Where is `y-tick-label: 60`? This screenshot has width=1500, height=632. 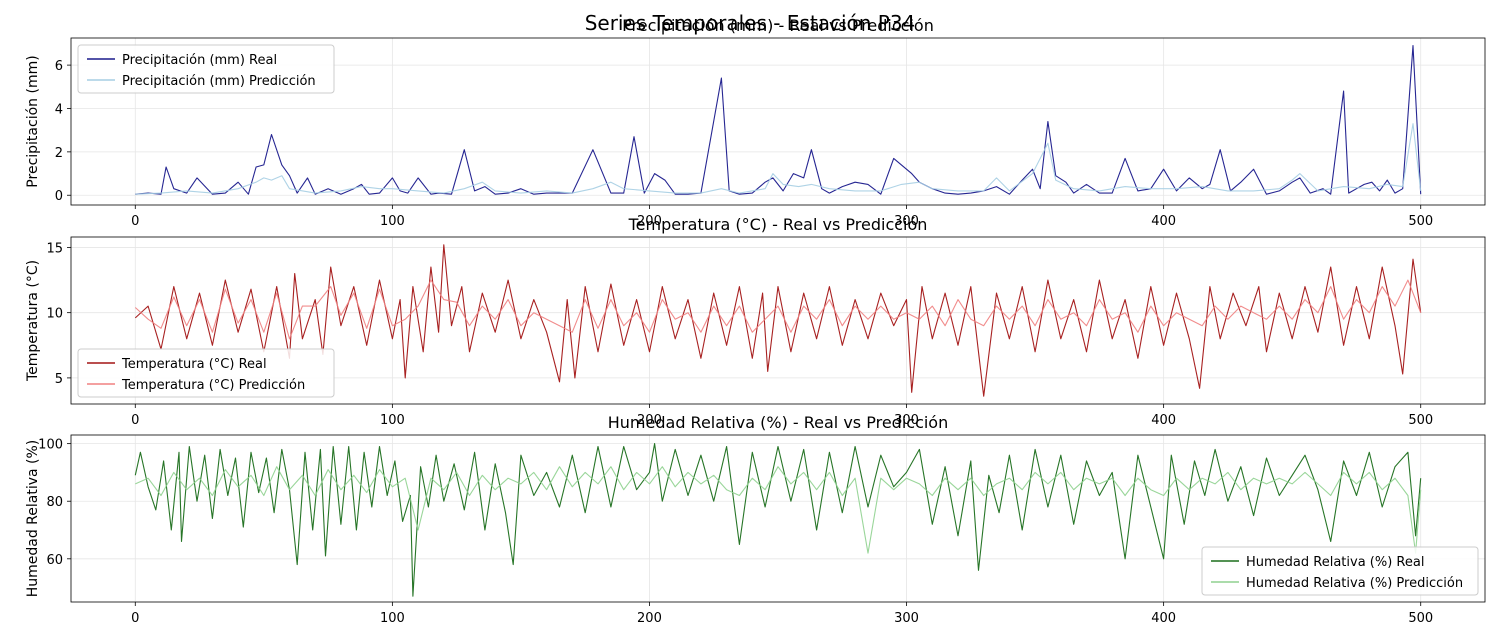 y-tick-label: 60 is located at coordinates (54, 560).